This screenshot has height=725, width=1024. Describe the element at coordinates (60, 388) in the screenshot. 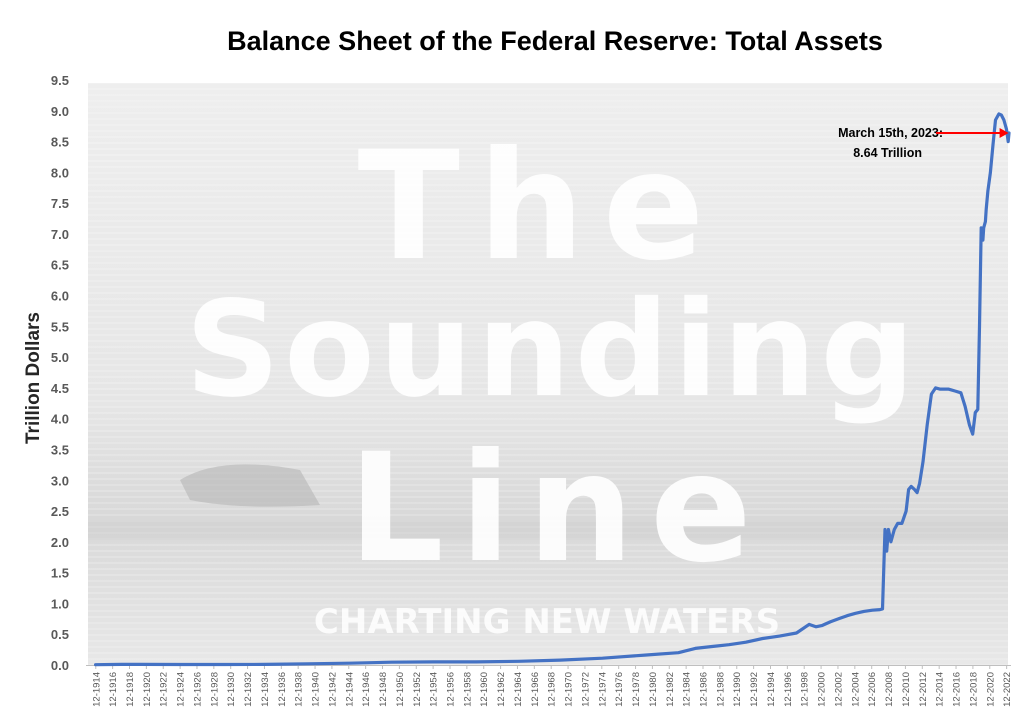

I see `y-tick-label: 4.5` at that location.